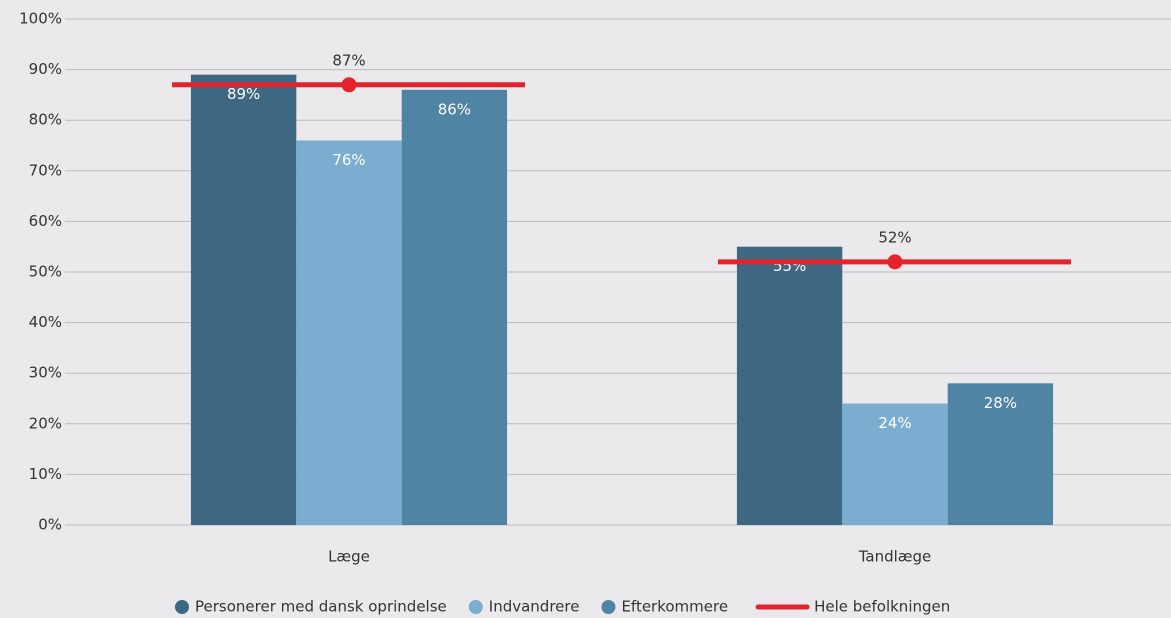 The image size is (1171, 618). What do you see at coordinates (45, 69) in the screenshot?
I see `y-tick-label: 90%` at bounding box center [45, 69].